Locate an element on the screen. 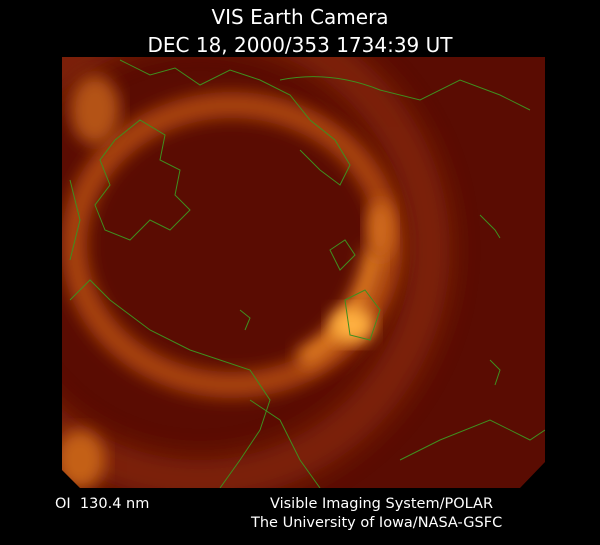  filter-label: OI 130.4 nm is located at coordinates (102, 504).